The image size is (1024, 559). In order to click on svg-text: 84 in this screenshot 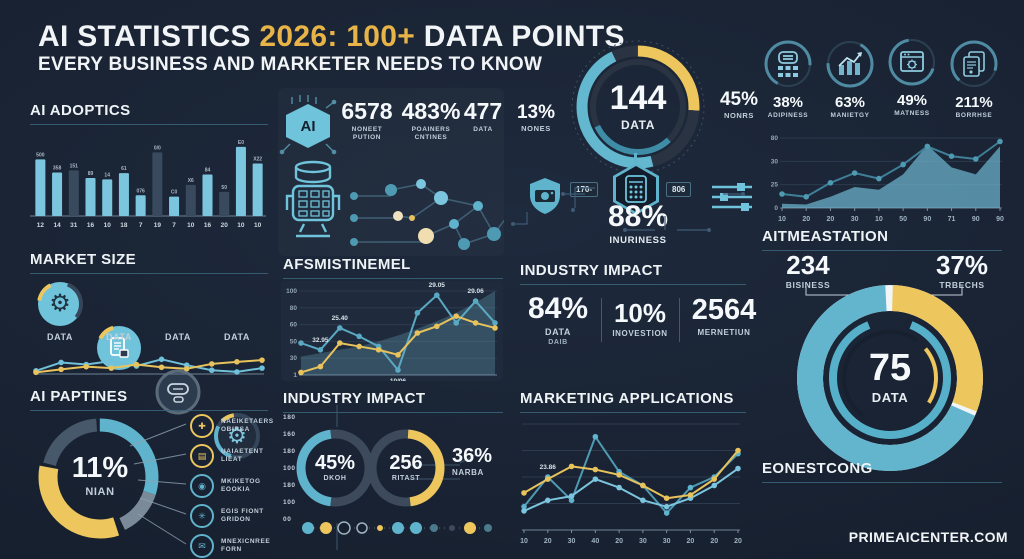, I will do `click(208, 171)`.